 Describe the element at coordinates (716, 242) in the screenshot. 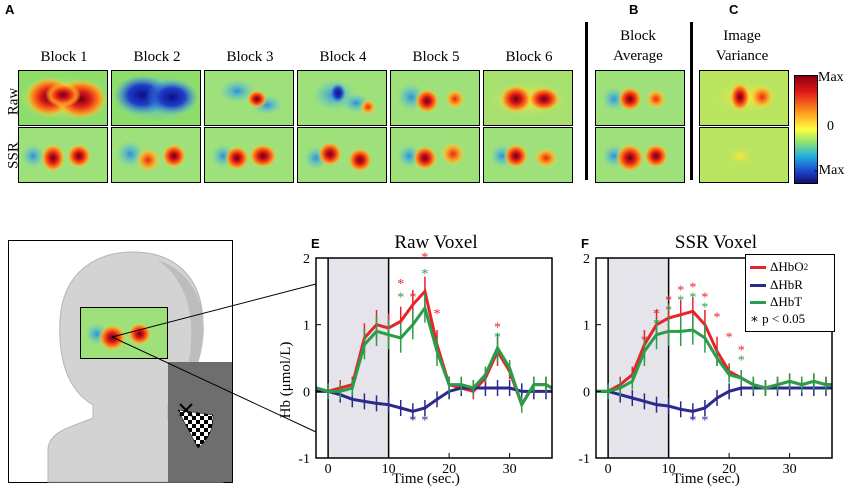

I see `ssr-voxel-title: SSR Voxel` at that location.